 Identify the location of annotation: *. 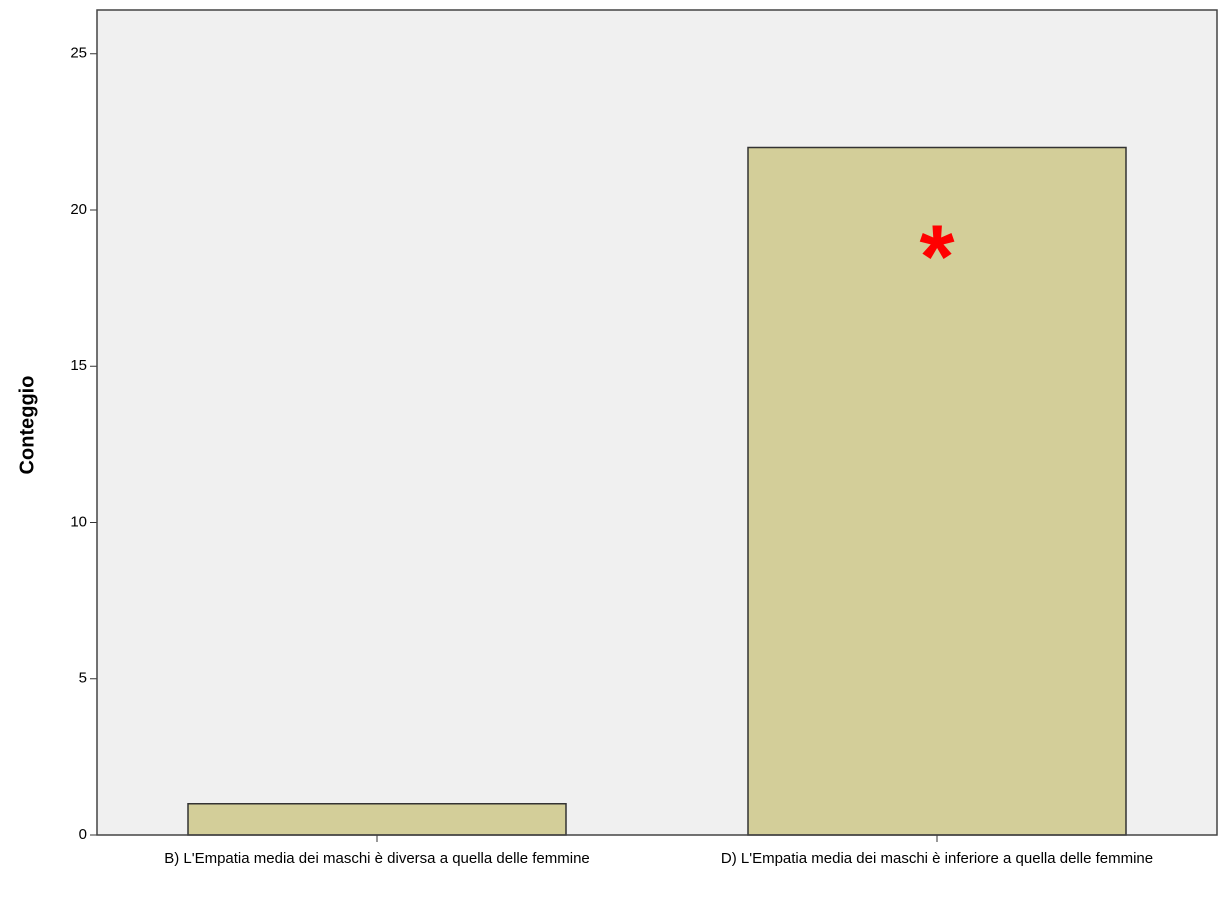
(936, 258).